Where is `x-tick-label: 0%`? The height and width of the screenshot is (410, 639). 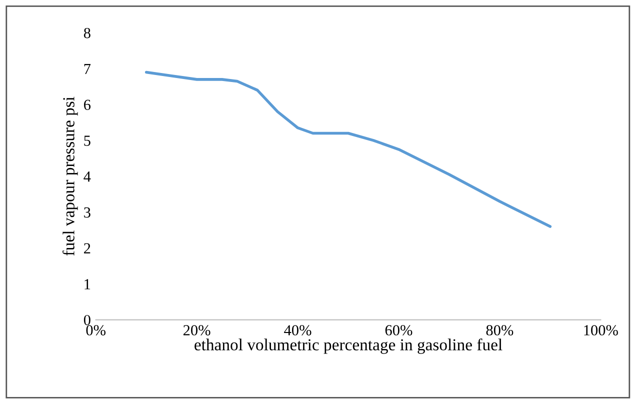 x-tick-label: 0% is located at coordinates (96, 330).